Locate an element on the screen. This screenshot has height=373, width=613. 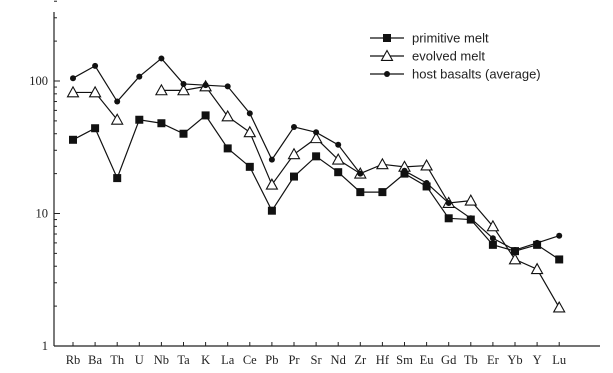
x-tick-label-k: K is located at coordinates (205, 360).